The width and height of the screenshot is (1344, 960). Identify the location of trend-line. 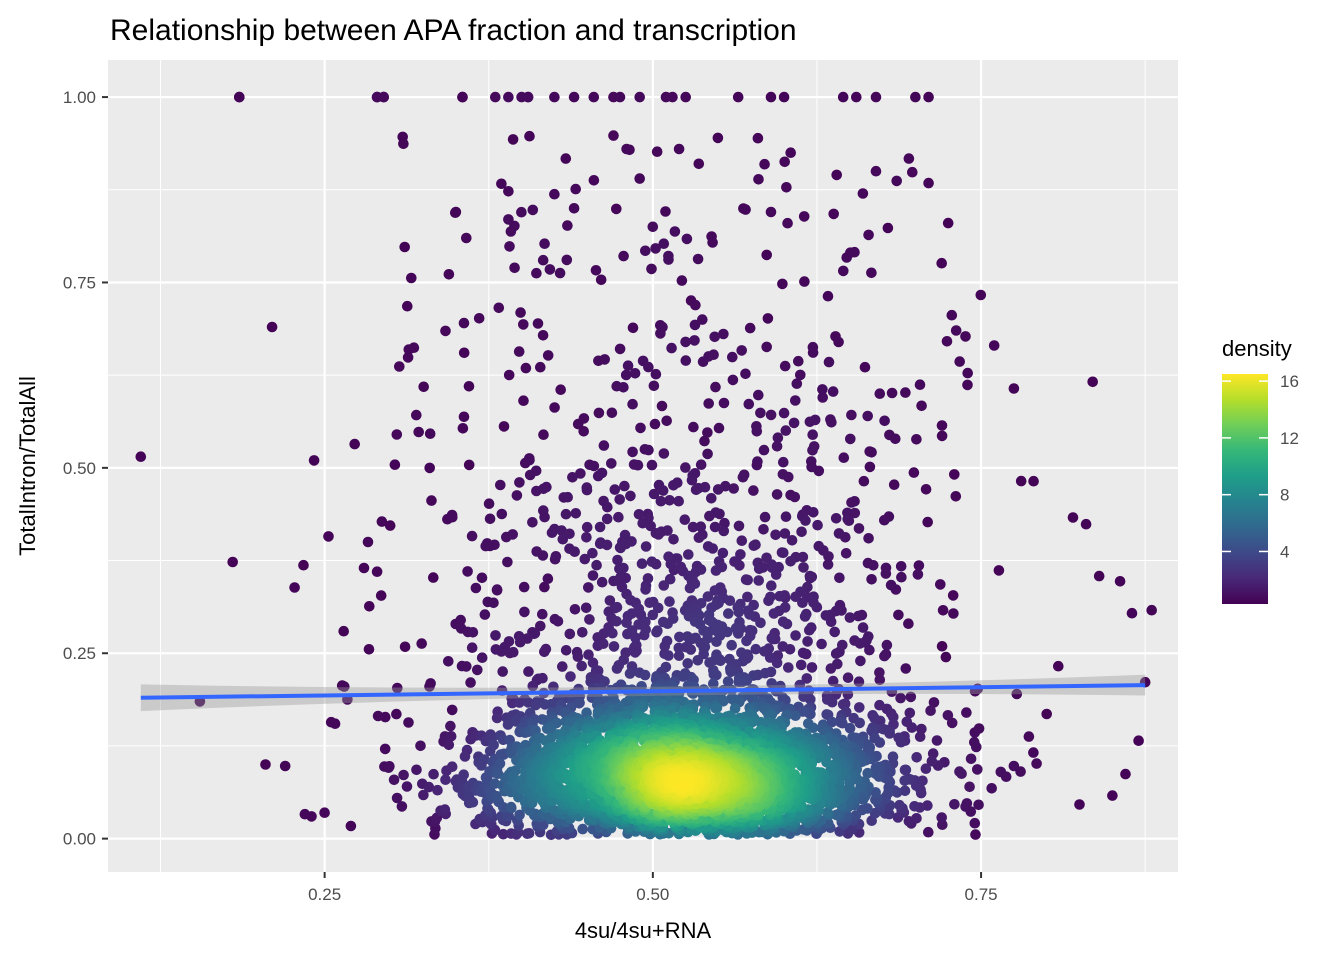
(643, 691).